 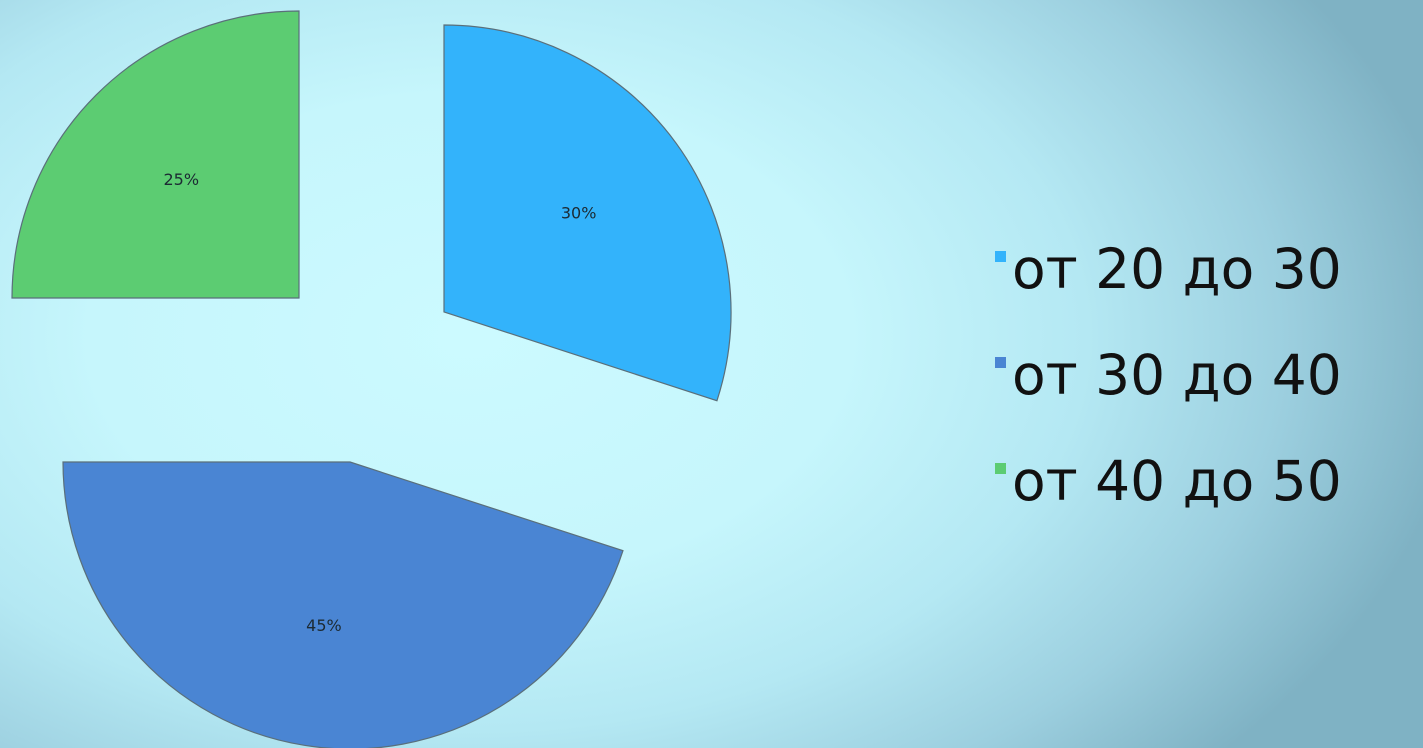 What do you see at coordinates (324, 625) in the screenshot?
I see `slice-data-label: 45%` at bounding box center [324, 625].